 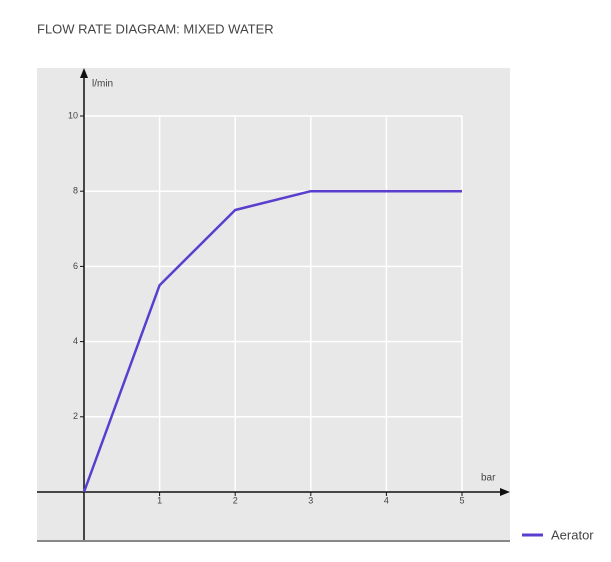 I want to click on x-axis-arrow, so click(x=505, y=492).